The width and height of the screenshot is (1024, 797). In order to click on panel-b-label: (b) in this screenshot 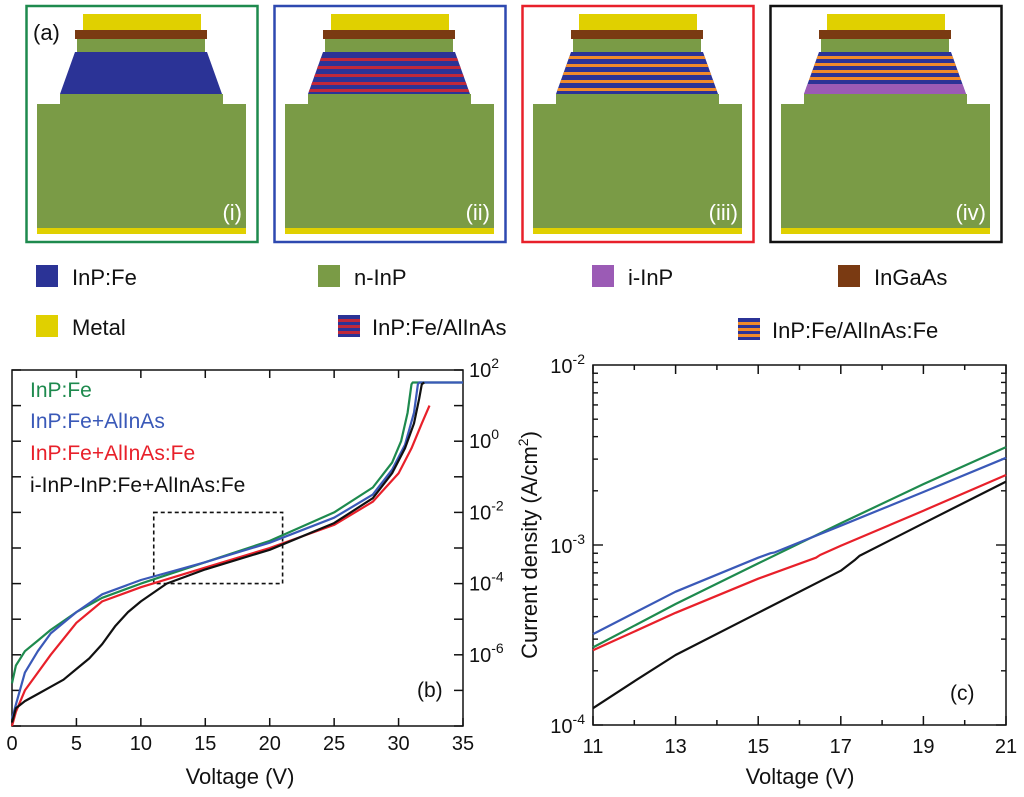, I will do `click(430, 690)`.